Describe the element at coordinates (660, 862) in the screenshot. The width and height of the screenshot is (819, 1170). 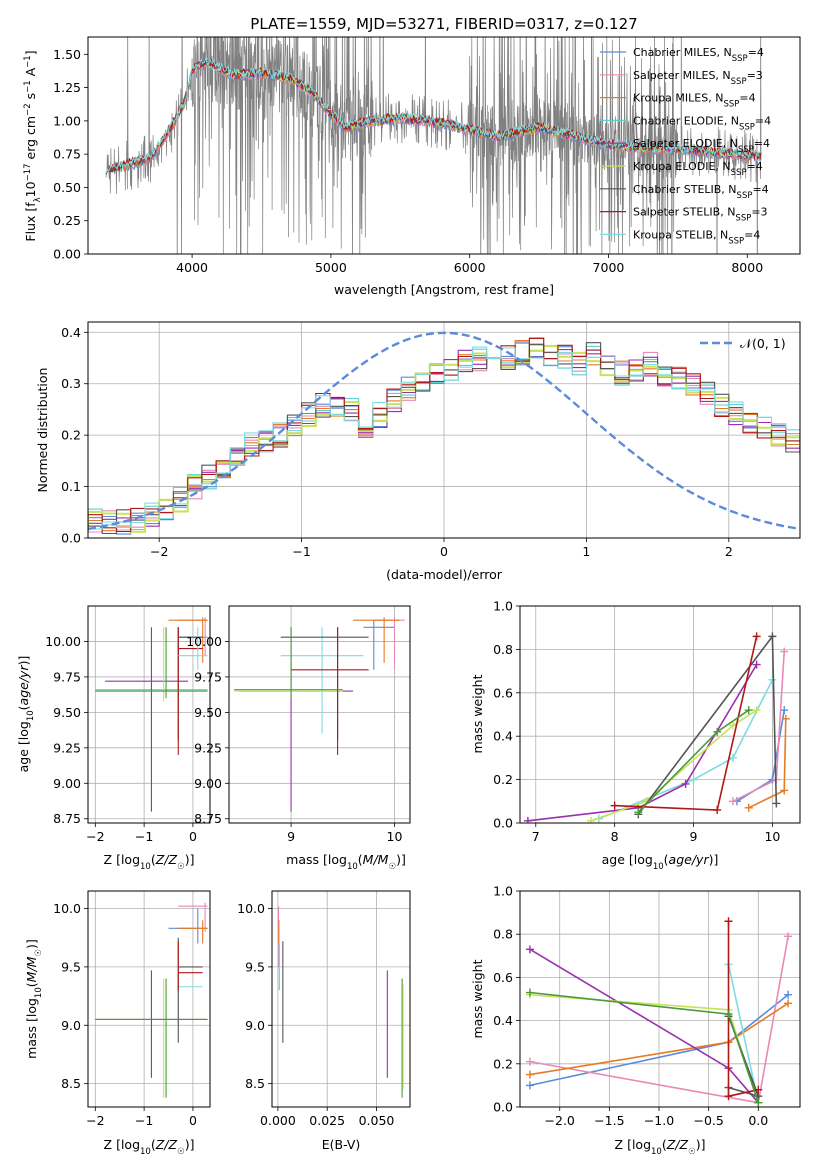
I see `x-axis-label: age [log10(age/yr)]` at that location.